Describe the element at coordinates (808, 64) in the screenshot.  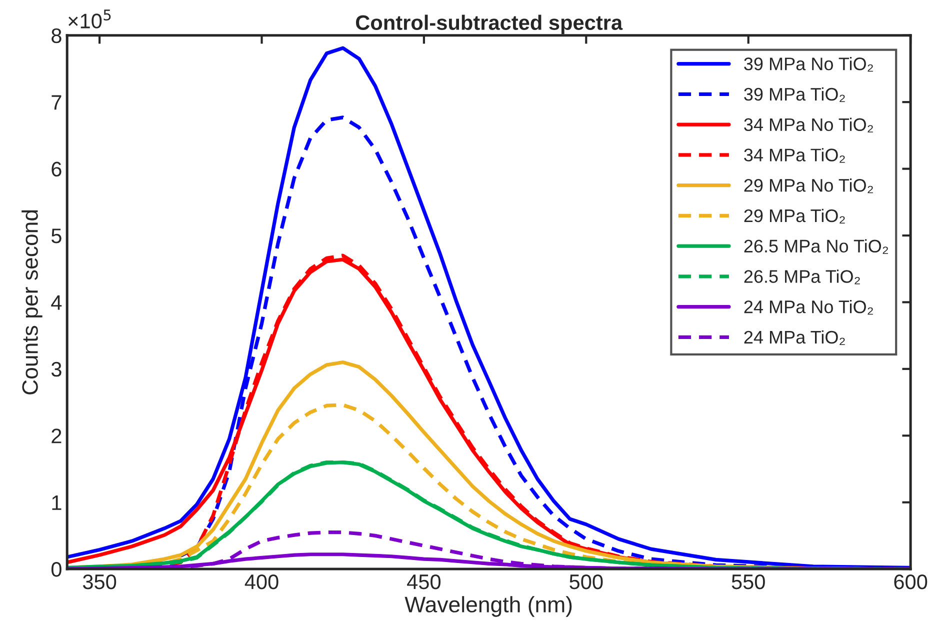
I see `legend-label: 39 MPa No TiO₂` at that location.